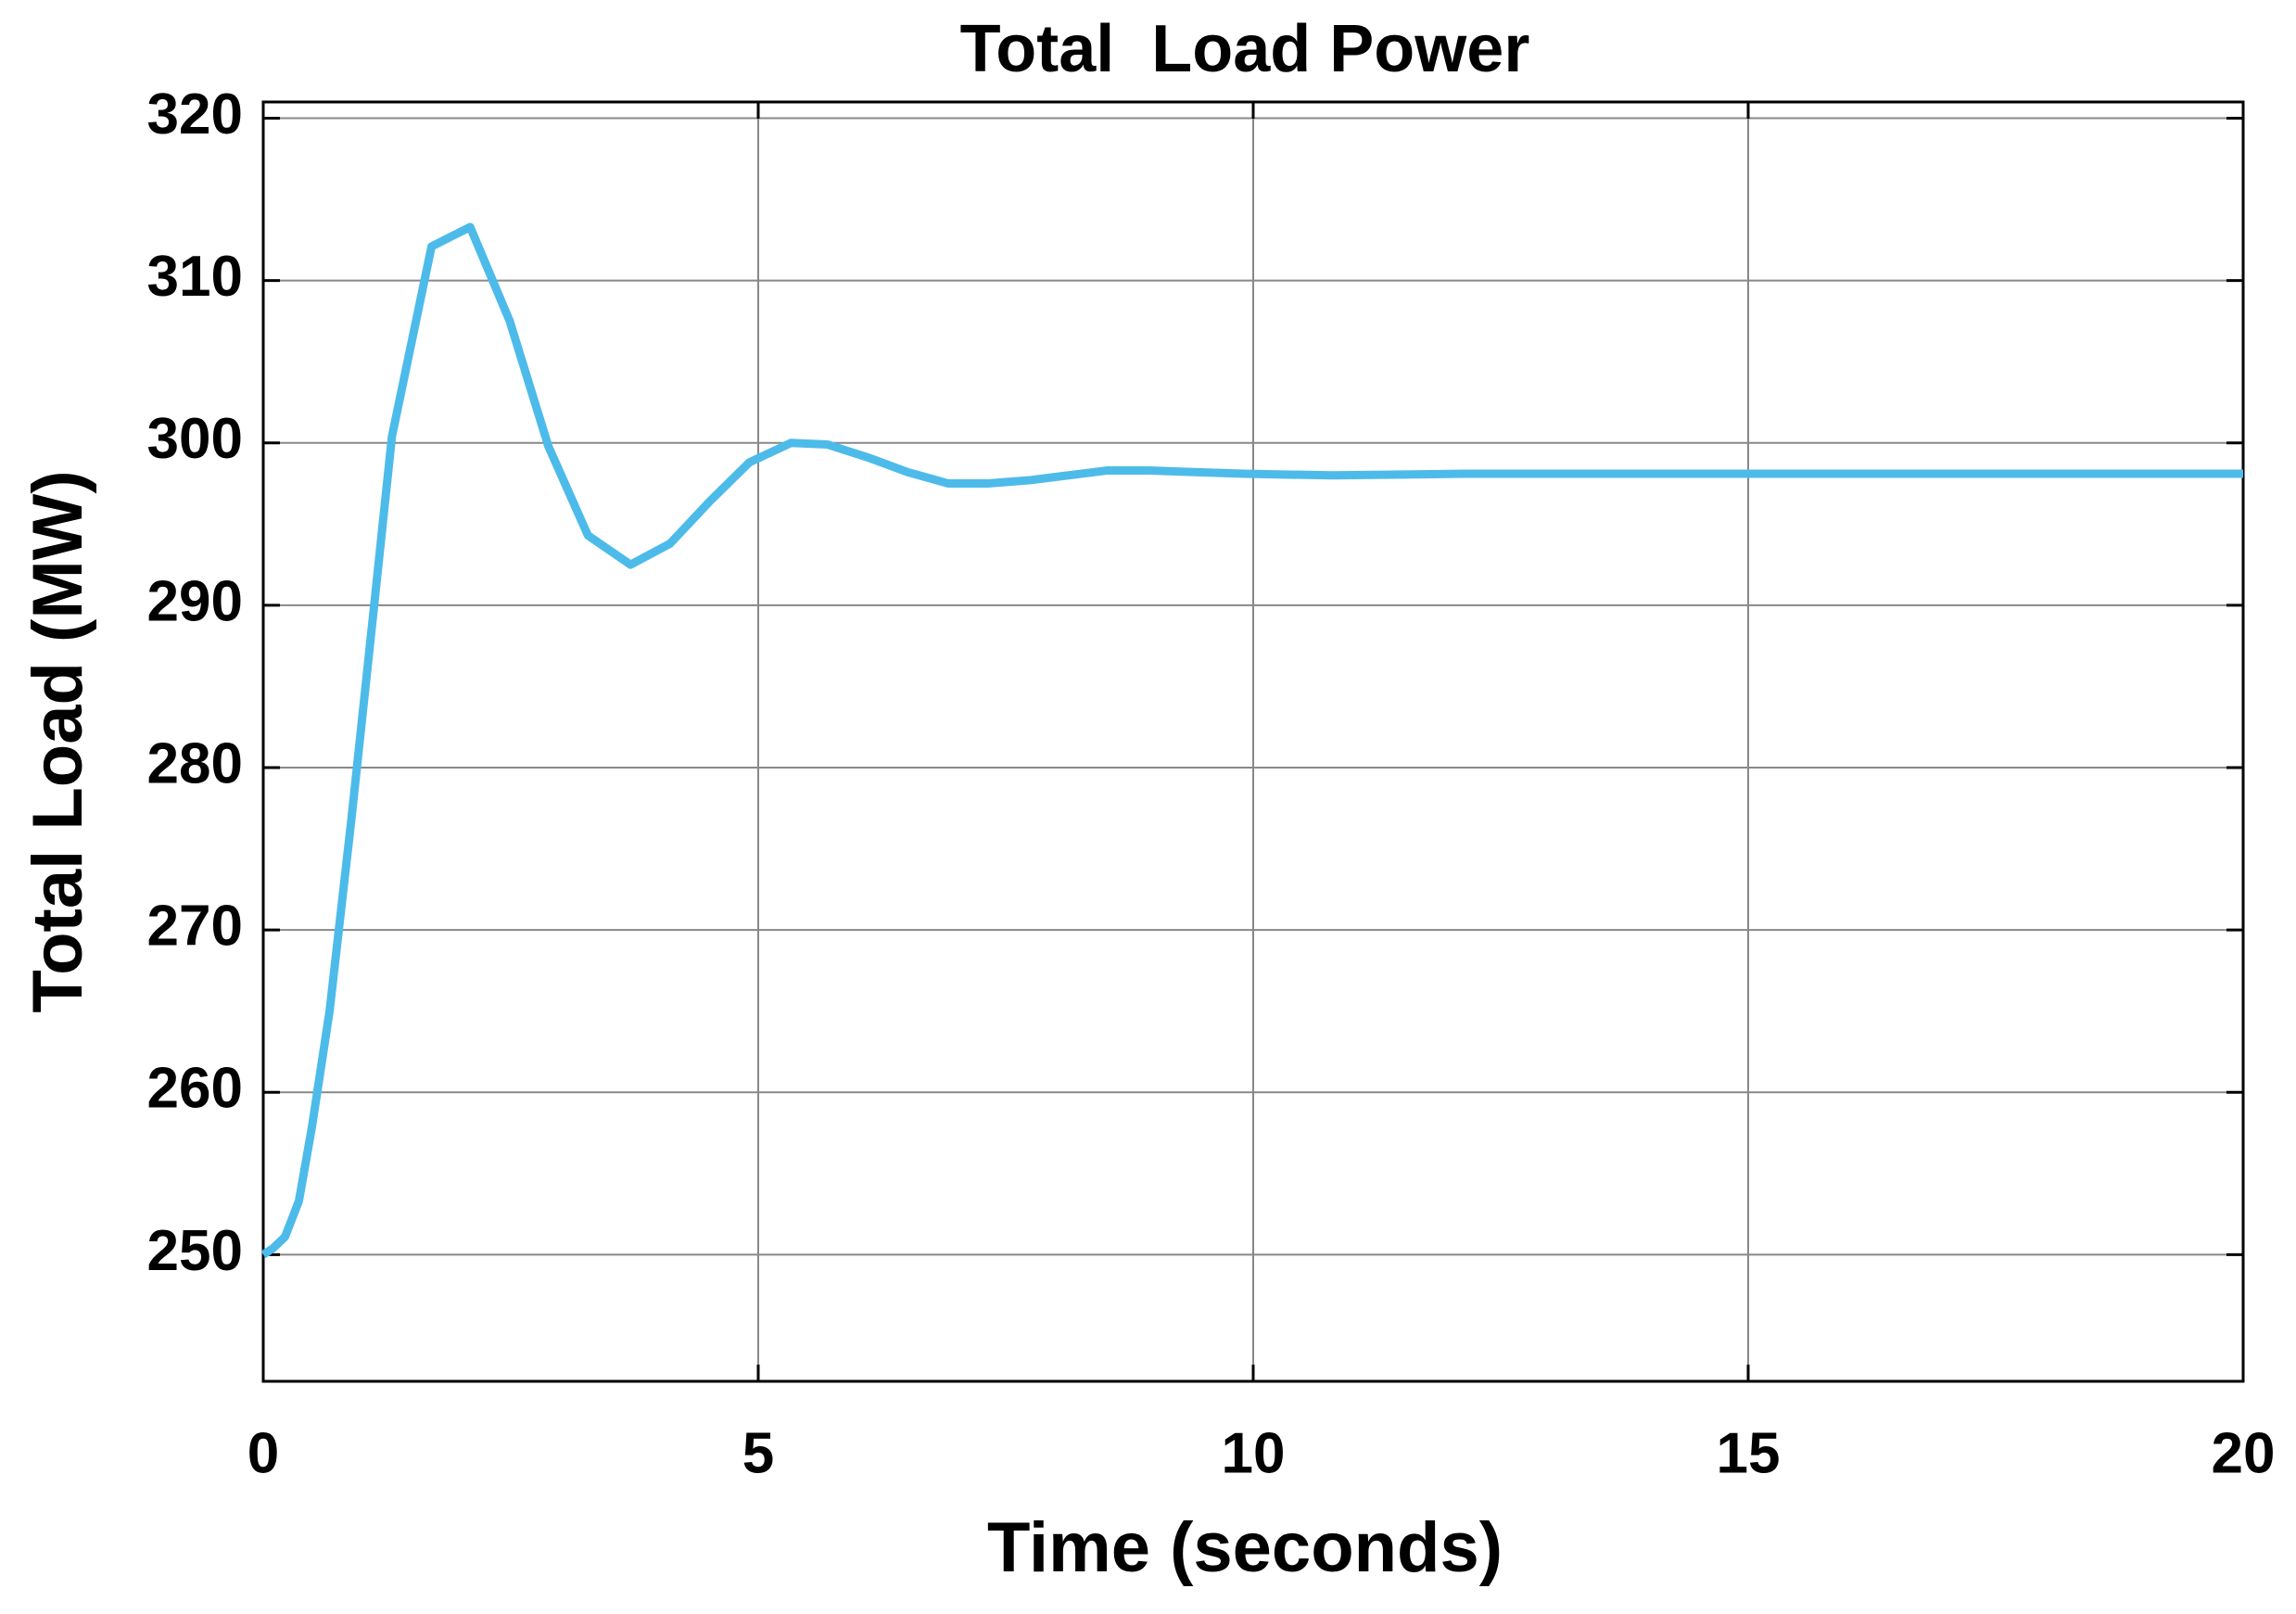 The width and height of the screenshot is (2296, 1614). Describe the element at coordinates (195, 1089) in the screenshot. I see `y-tick-label: 260` at that location.